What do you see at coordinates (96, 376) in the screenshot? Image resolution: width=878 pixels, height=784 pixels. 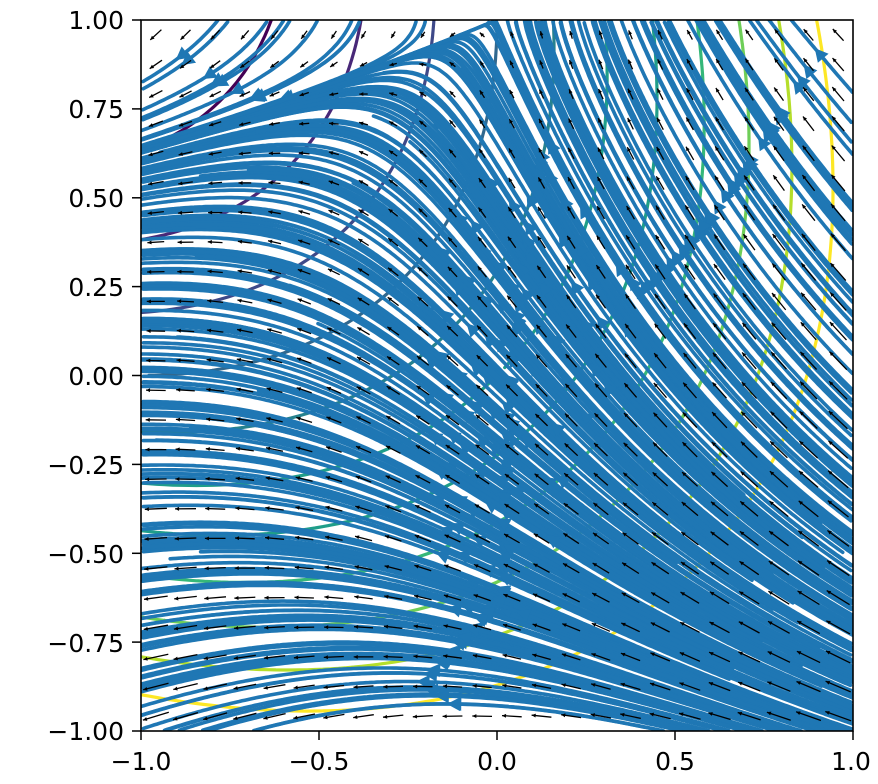 I see `y-tick-label: 0.00` at bounding box center [96, 376].